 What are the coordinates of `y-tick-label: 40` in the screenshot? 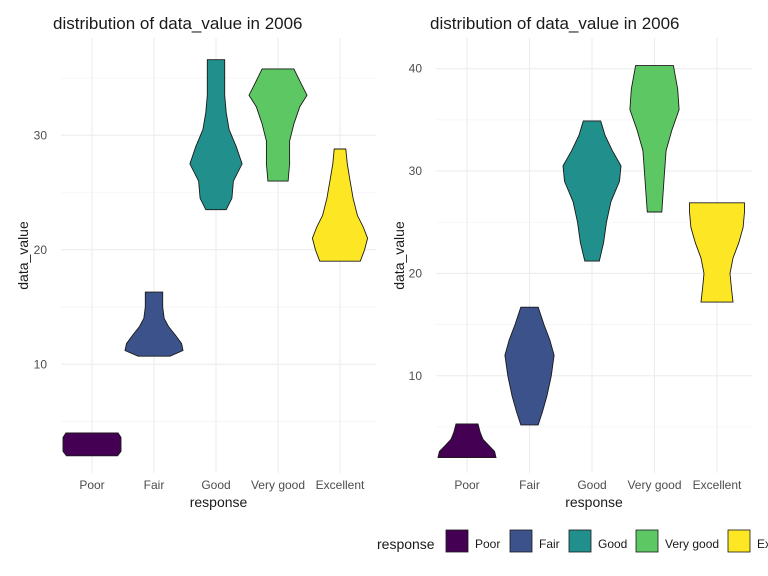 It's located at (416, 69).